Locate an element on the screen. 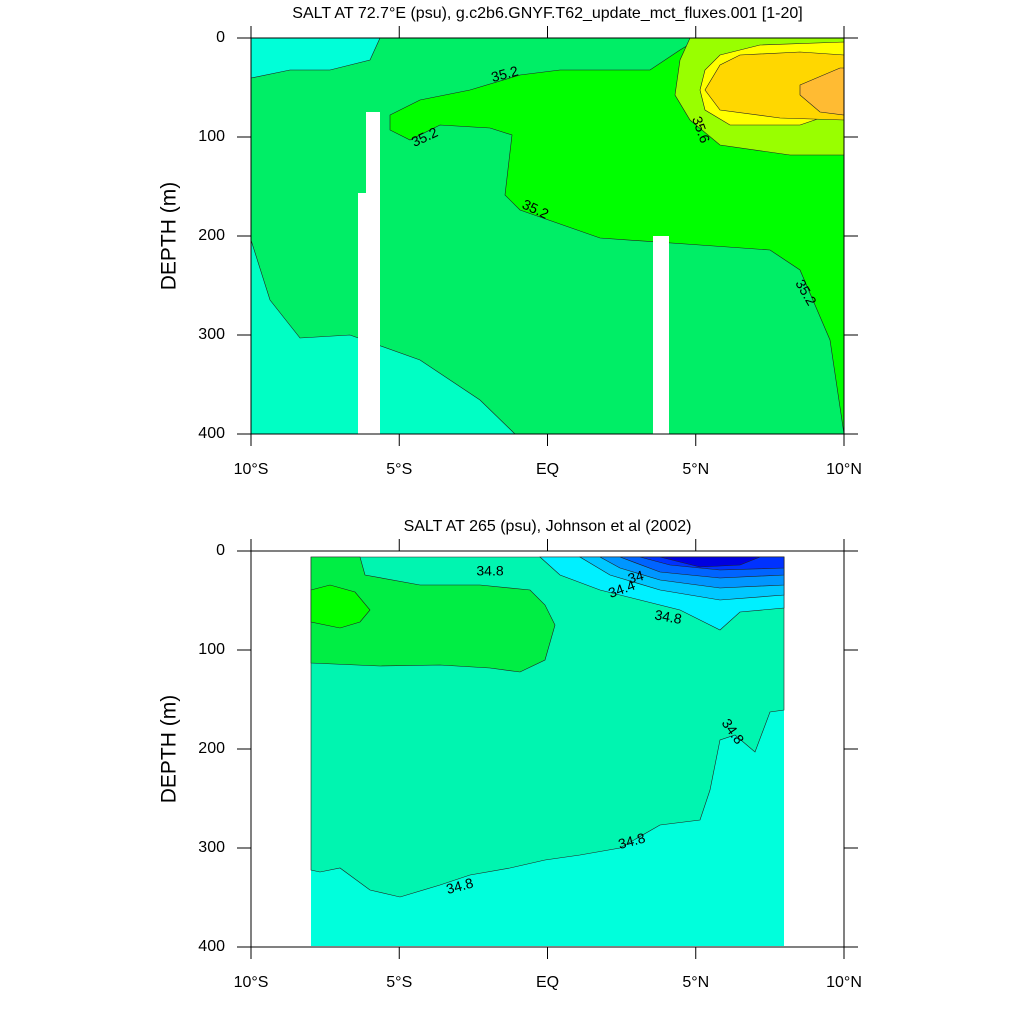 This screenshot has height=1029, width=1024. contour-label: 35.2 is located at coordinates (504, 73).